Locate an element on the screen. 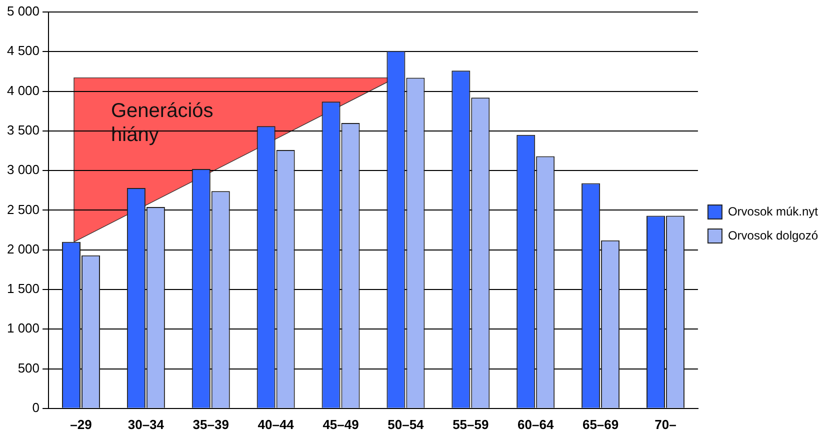 Image resolution: width=832 pixels, height=442 pixels. x-tick-label: 45–49 is located at coordinates (340, 424).